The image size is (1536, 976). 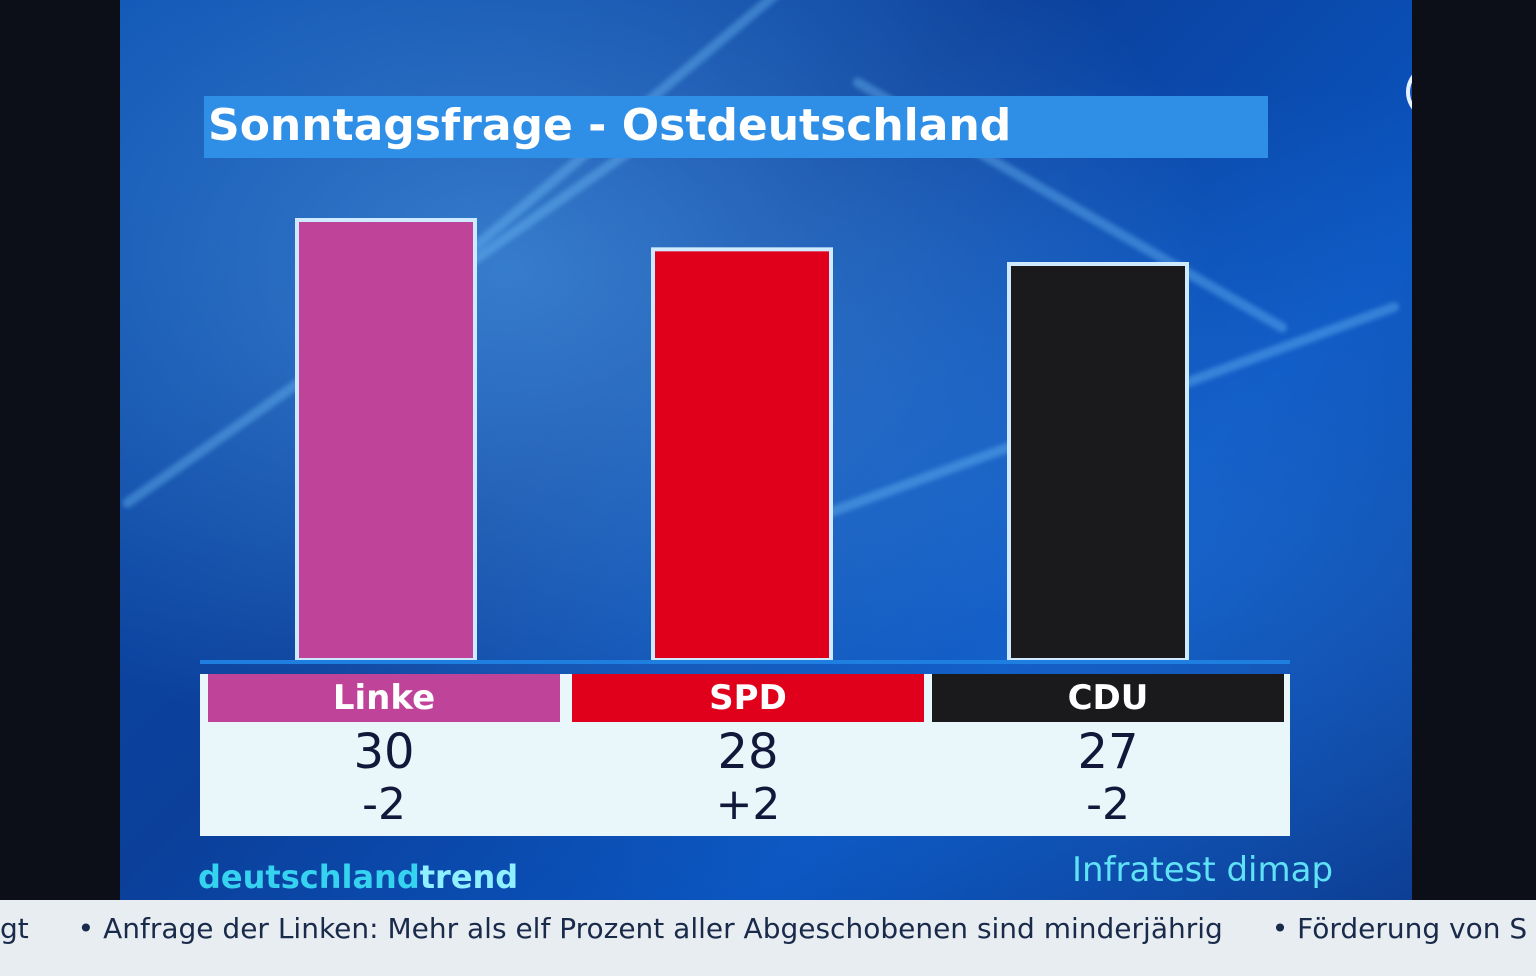 I want to click on party-change: +2, so click(x=748, y=804).